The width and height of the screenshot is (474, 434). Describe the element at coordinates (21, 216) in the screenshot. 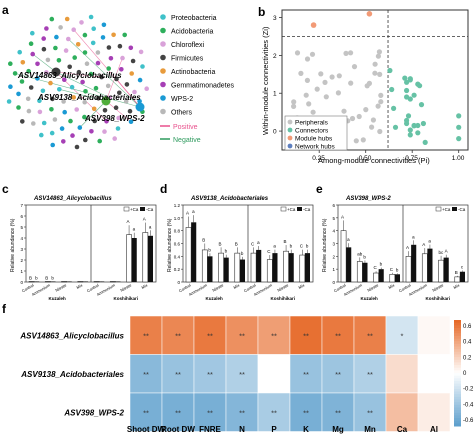

I see `y-tick-label: 6` at that location.